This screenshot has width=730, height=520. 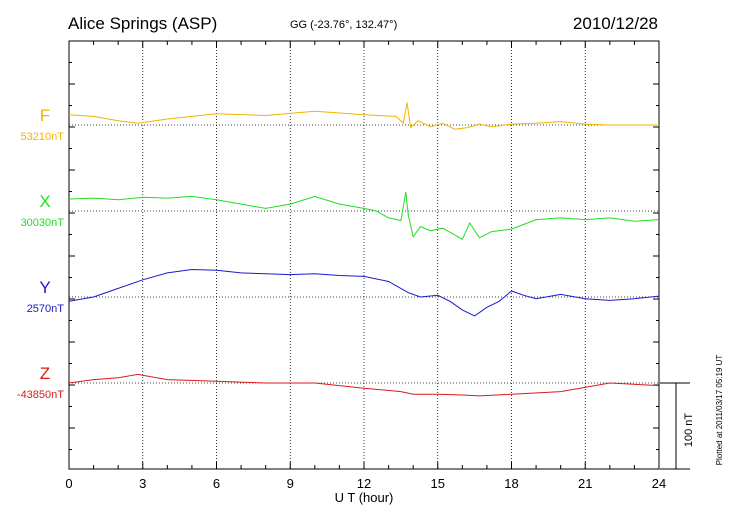 I want to click on series-name-z: Z, so click(x=45, y=373).